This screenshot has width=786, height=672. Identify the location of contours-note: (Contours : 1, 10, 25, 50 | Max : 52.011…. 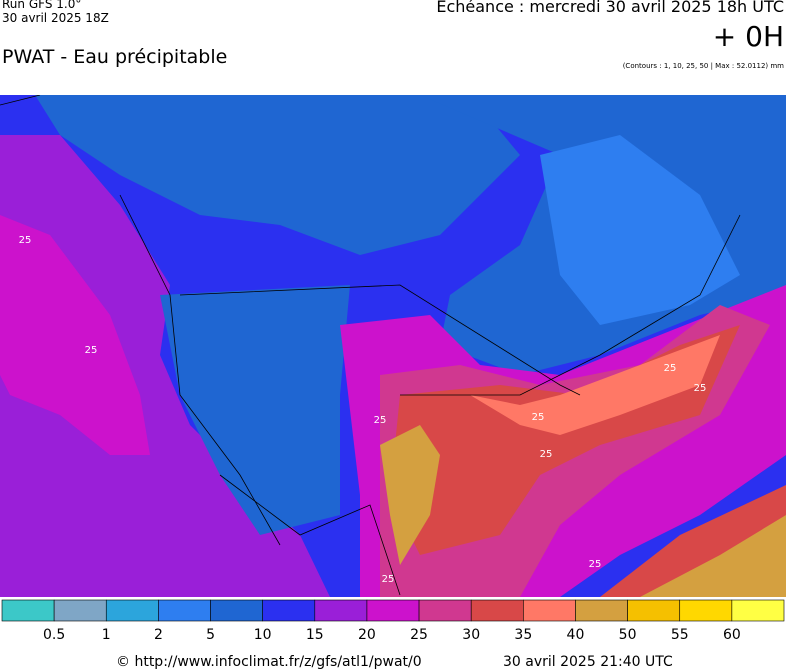
(703, 66).